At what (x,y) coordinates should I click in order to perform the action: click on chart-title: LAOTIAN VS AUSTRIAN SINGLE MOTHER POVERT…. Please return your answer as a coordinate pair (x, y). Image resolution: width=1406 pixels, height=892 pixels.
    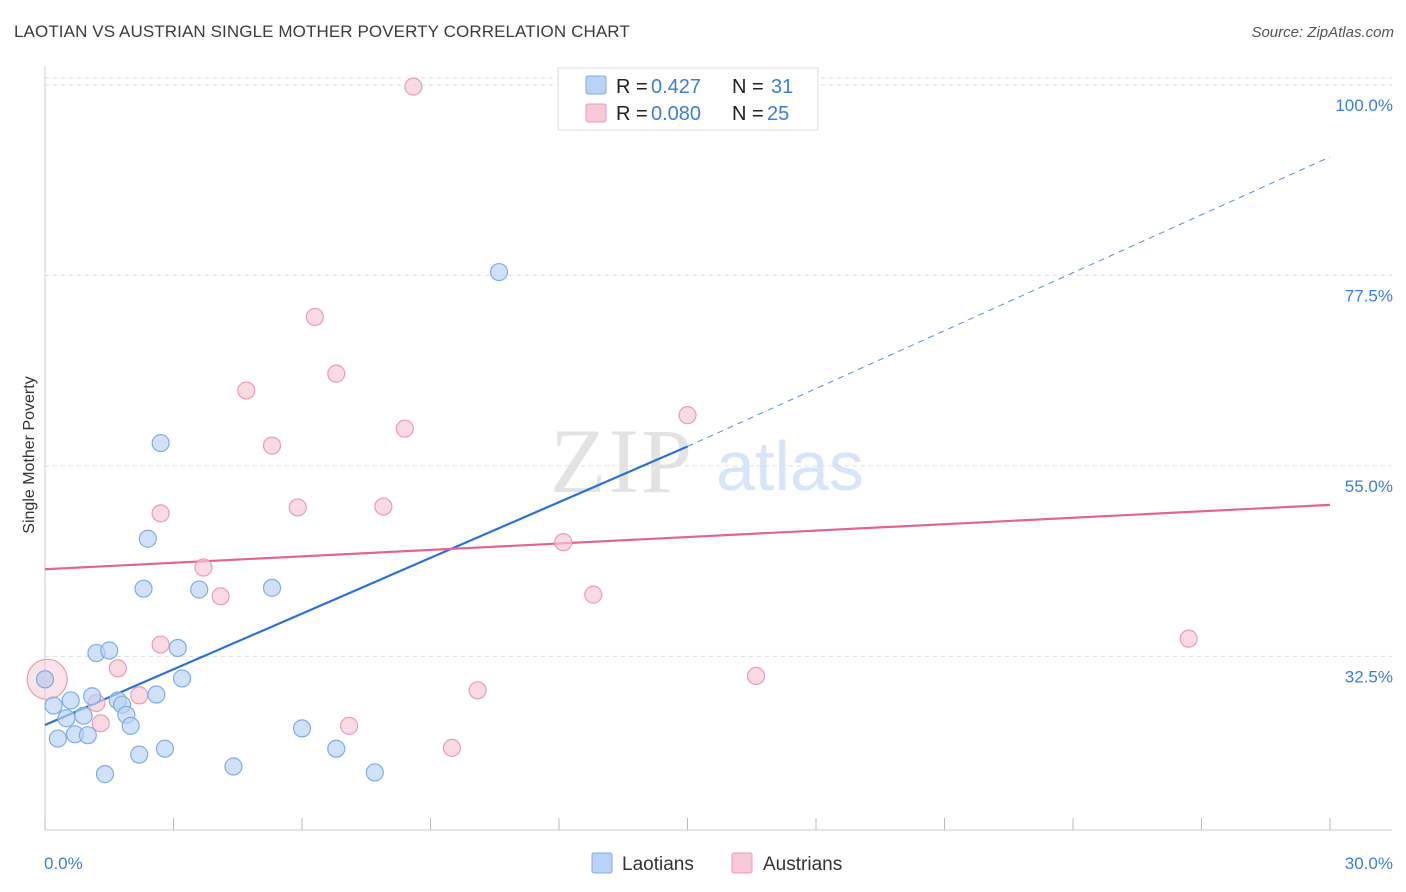
    Looking at the image, I should click on (322, 31).